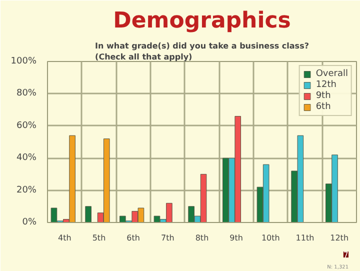 Image resolution: width=360 pixels, height=271 pixels. I want to click on y-tick-label: 20%, so click(26, 190).